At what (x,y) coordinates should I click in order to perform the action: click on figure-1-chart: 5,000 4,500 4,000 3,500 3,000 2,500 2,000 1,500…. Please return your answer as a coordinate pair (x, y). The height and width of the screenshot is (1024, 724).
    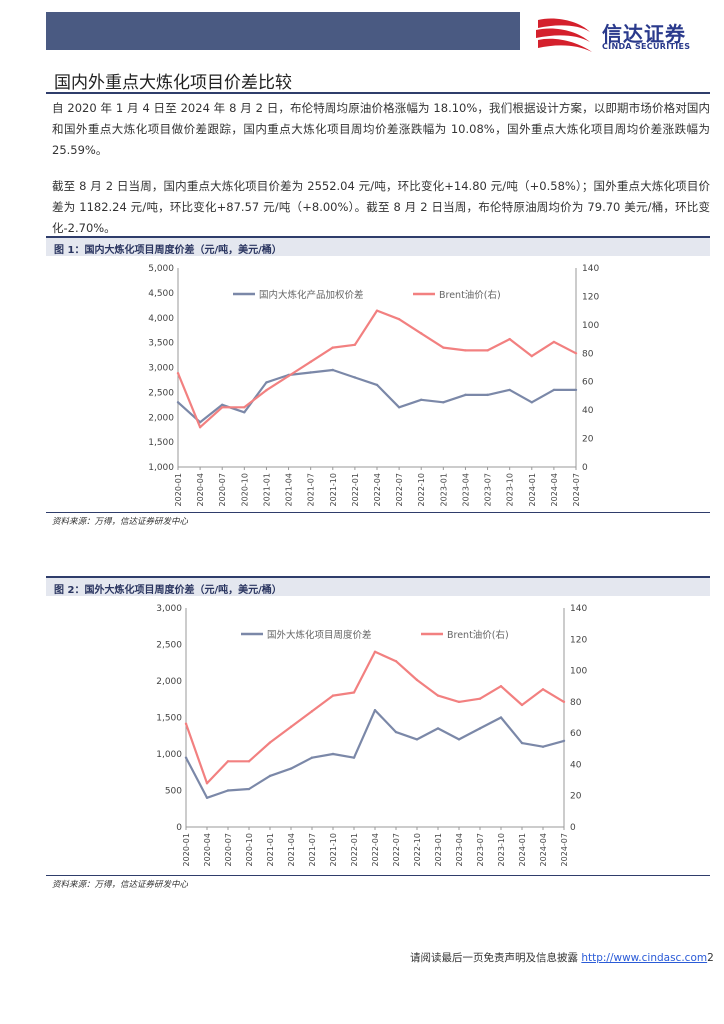
    Looking at the image, I should click on (373, 385).